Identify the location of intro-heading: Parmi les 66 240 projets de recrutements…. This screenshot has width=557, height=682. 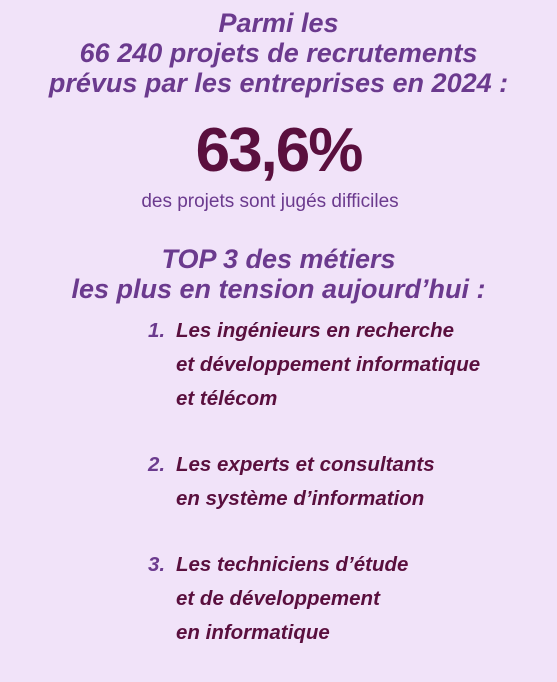
(278, 53).